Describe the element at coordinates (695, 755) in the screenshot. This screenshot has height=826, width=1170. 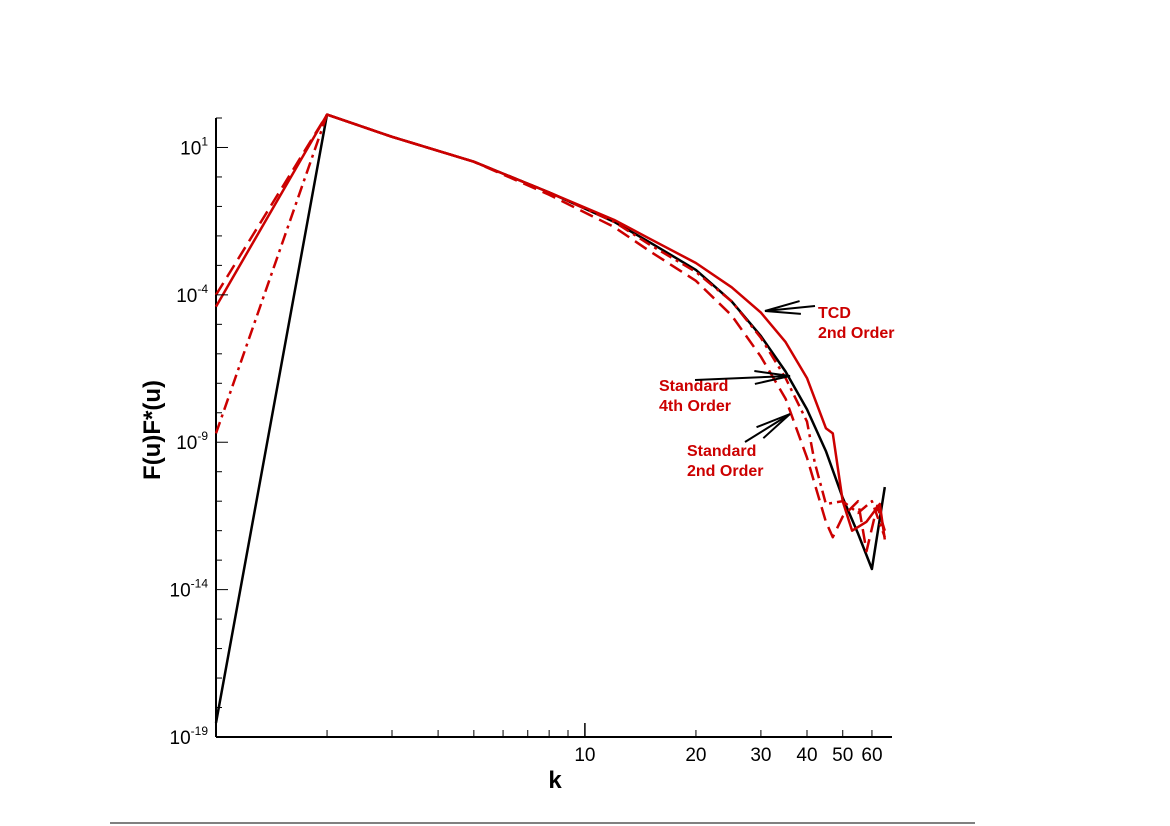
I see `x-tick-label: 20` at that location.